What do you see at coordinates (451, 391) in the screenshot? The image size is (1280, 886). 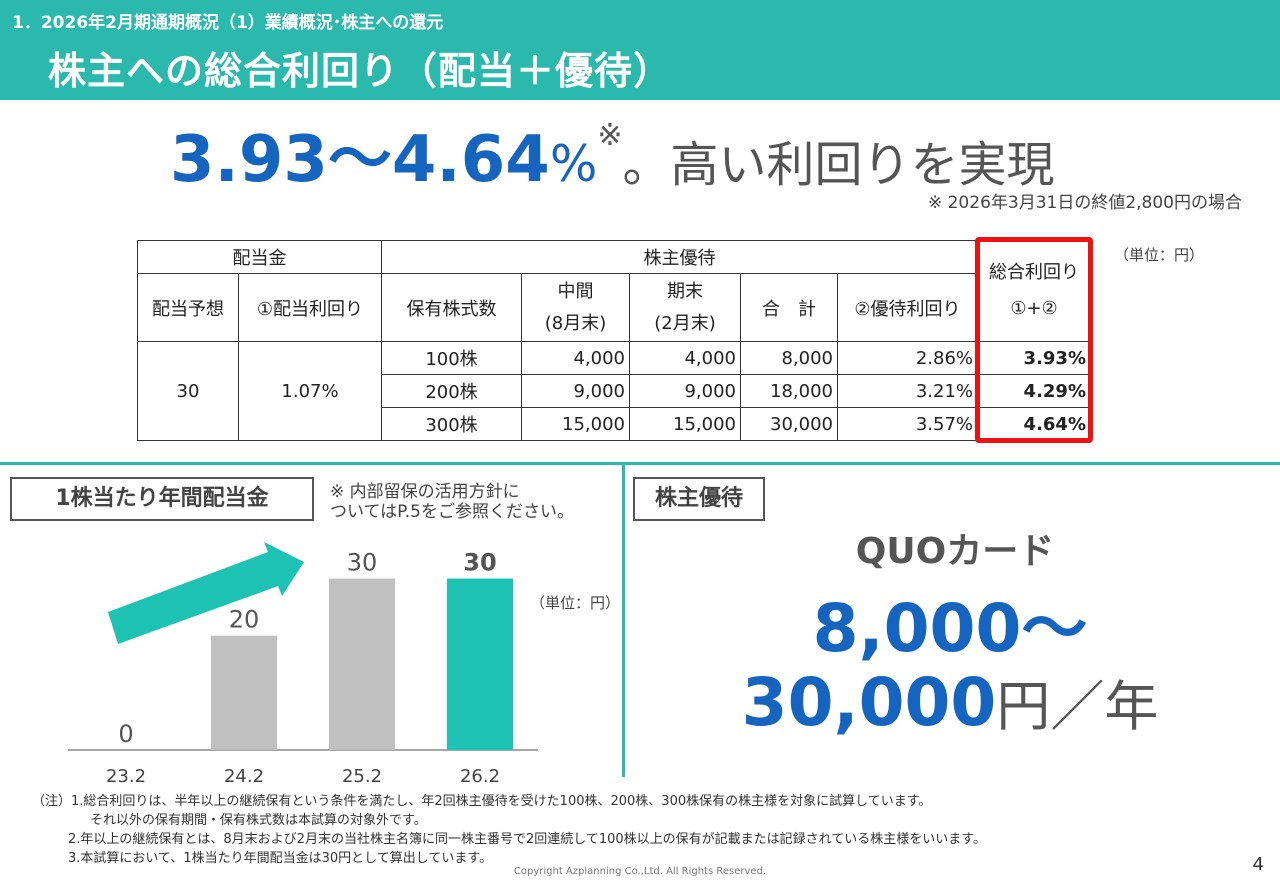 I see `shares-cell: 200株` at bounding box center [451, 391].